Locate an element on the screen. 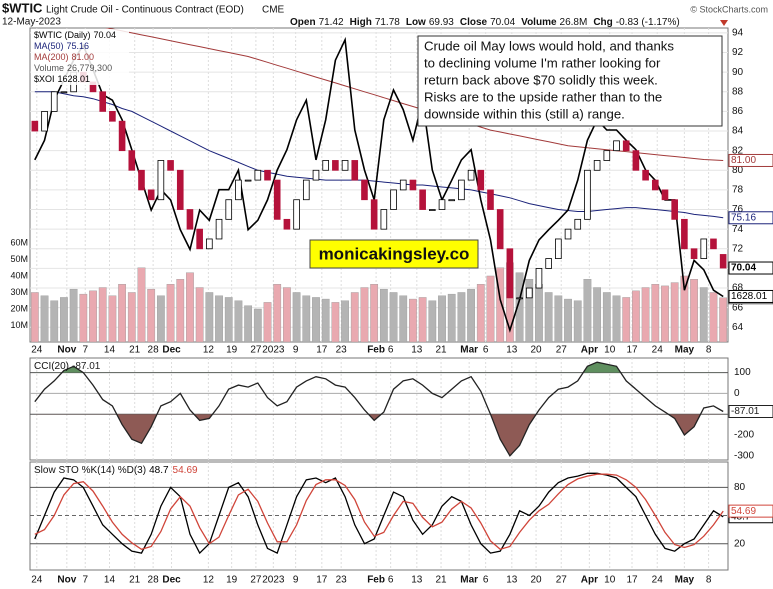 Image resolution: width=773 pixels, height=589 pixels. x-tick-label: 21 is located at coordinates (135, 350).